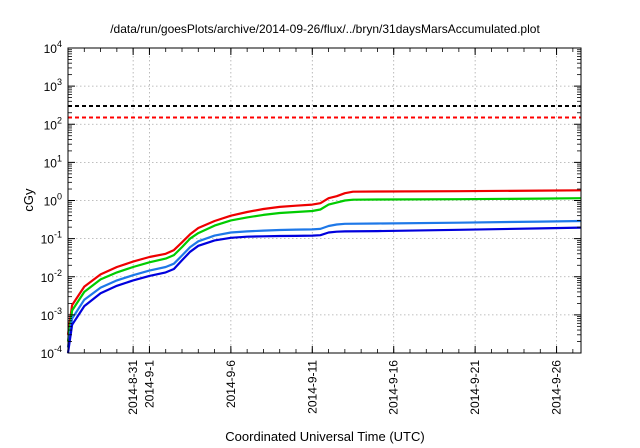  I want to click on y-tick-label: 10⁴, so click(53, 47).